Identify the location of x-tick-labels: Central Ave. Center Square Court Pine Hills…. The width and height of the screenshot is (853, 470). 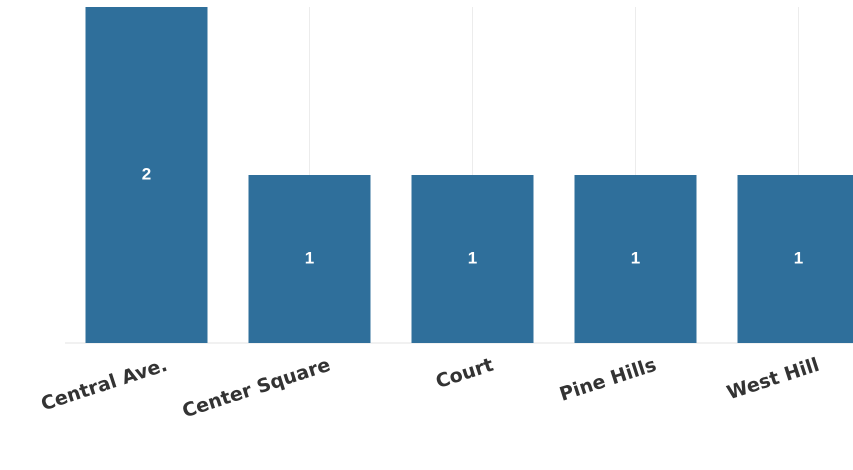
(430, 388).